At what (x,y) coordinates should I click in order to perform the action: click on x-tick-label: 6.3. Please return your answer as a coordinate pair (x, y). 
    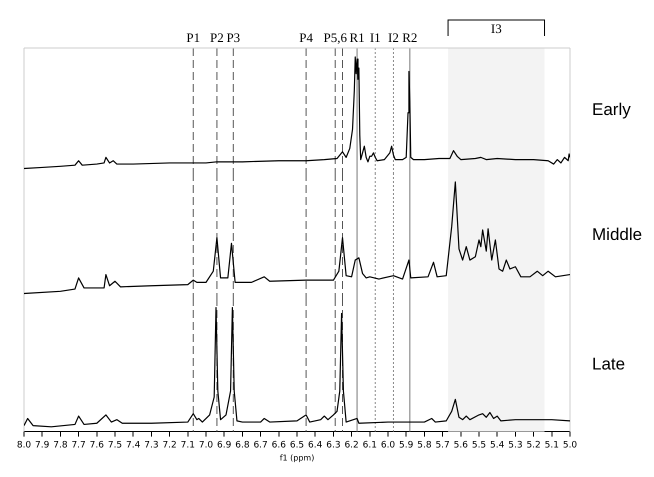
    Looking at the image, I should click on (333, 445).